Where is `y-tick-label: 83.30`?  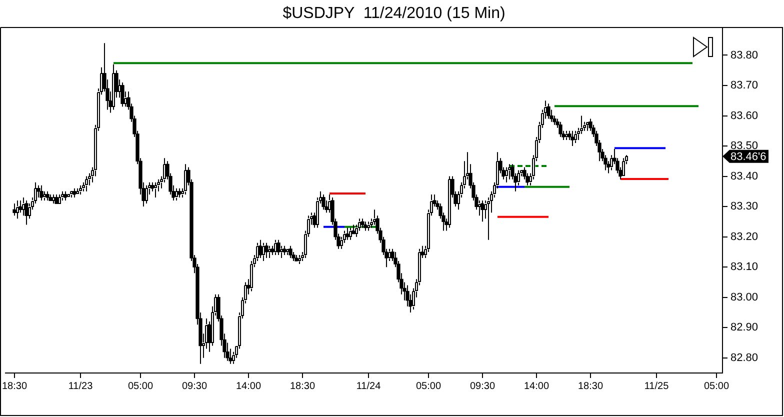 y-tick-label: 83.30 is located at coordinates (744, 206).